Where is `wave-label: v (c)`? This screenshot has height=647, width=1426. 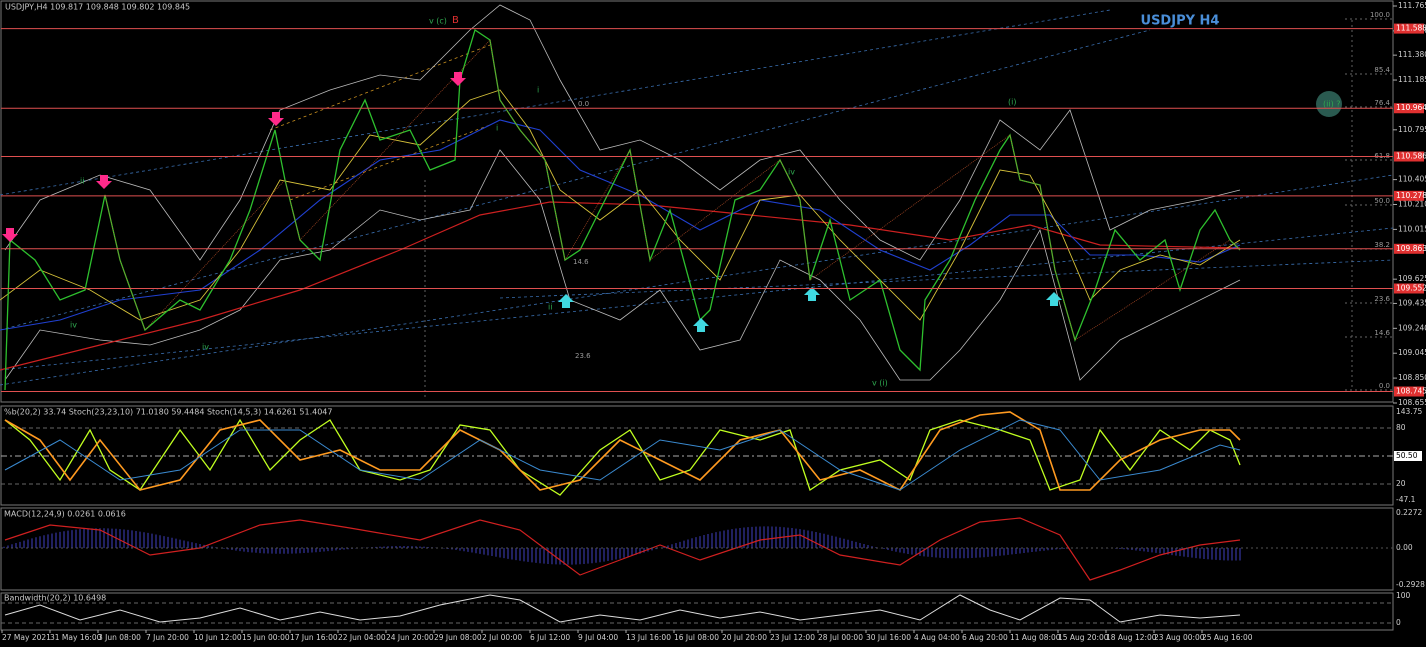 wave-label: v (c) is located at coordinates (438, 21).